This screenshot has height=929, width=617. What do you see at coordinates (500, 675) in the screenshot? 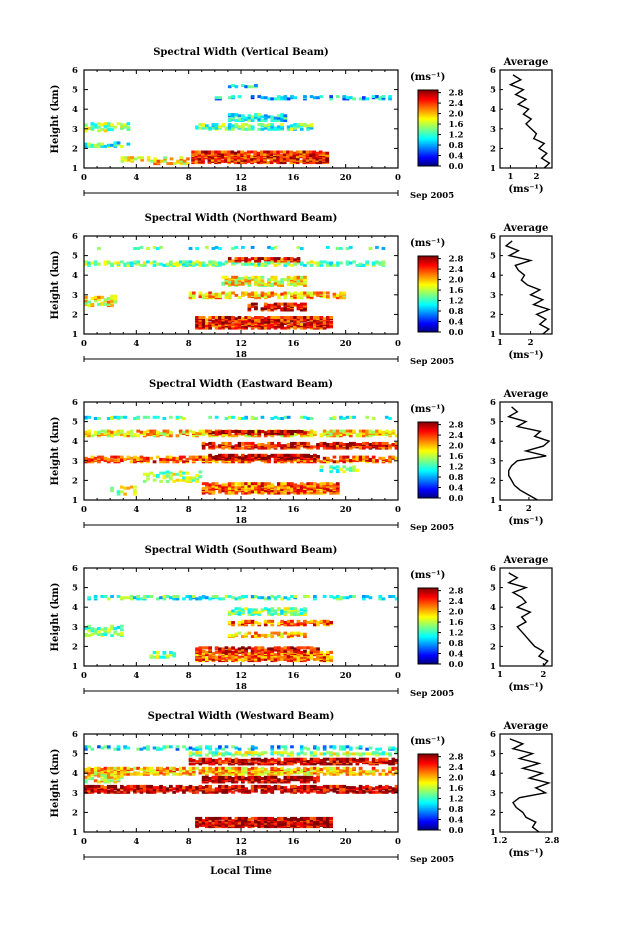
I see `average-x-tick-label: 1` at bounding box center [500, 675].